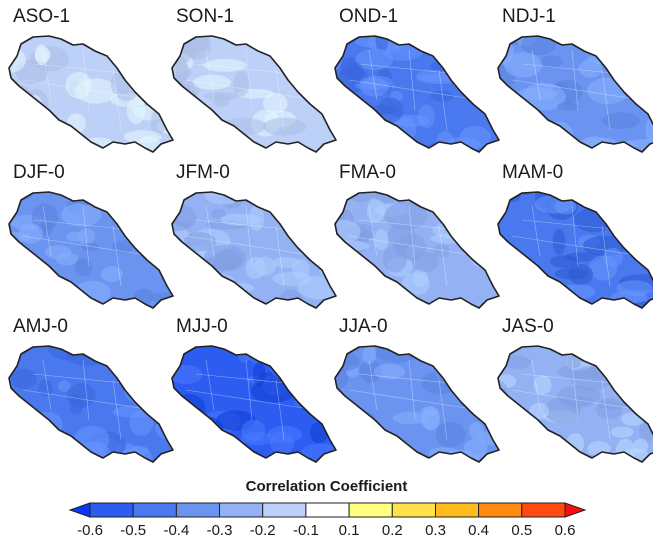 The width and height of the screenshot is (653, 542). What do you see at coordinates (575, 510) in the screenshot?
I see `colorbar-arrow-high` at bounding box center [575, 510].